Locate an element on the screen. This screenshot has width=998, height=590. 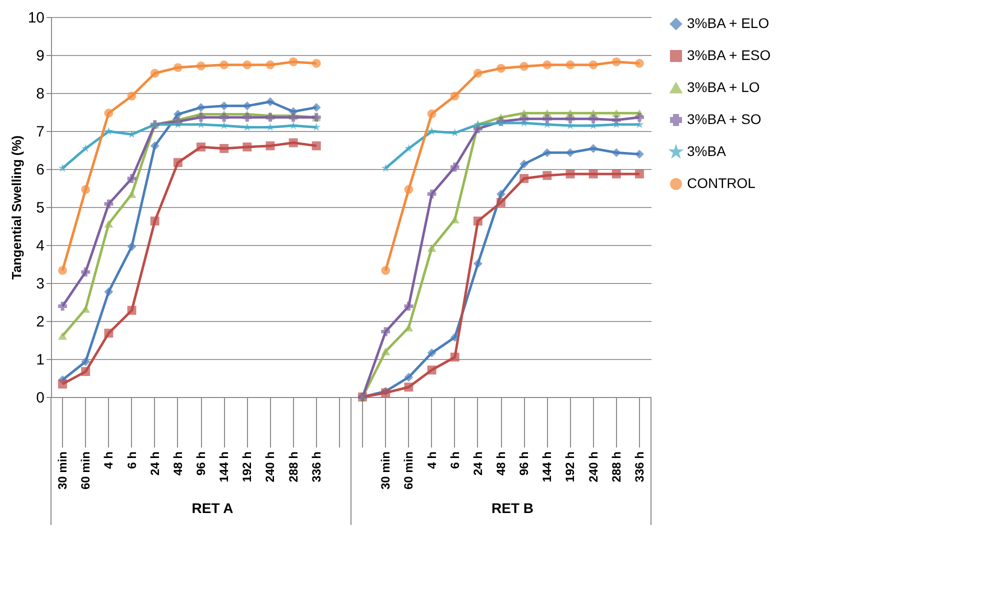
y-tick-label: 3 is located at coordinates (40, 284).